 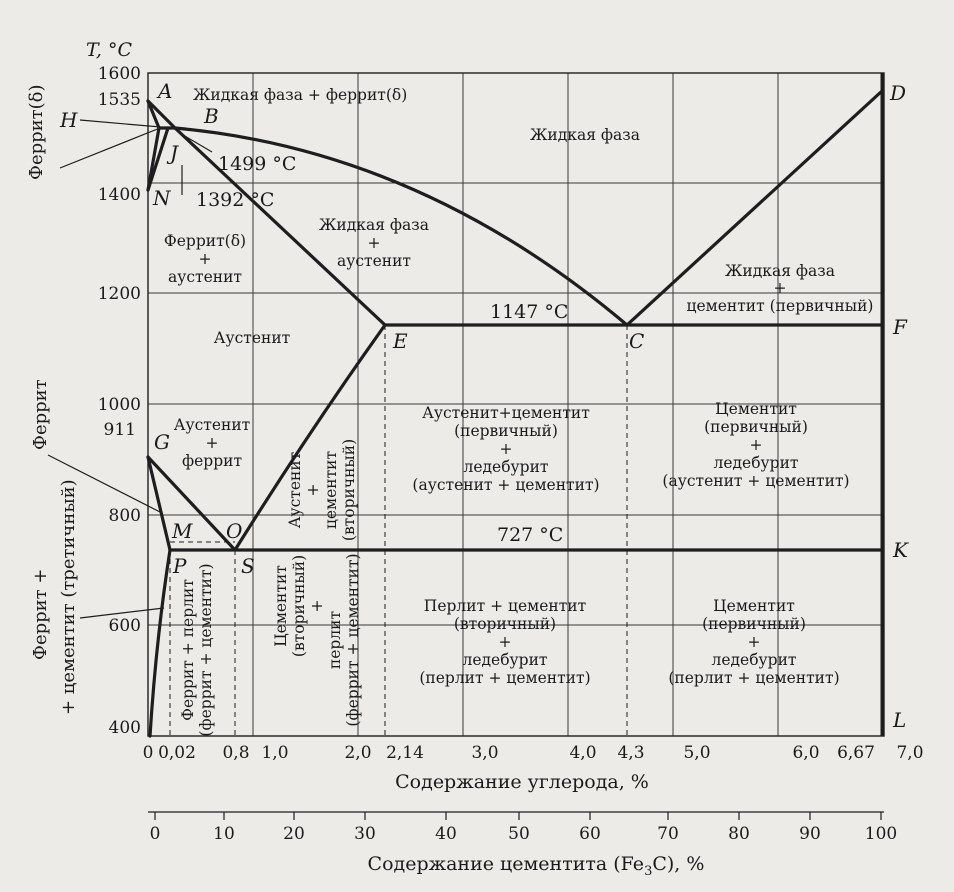 I want to click on xc-tick-40: 4,0, so click(x=582, y=753).